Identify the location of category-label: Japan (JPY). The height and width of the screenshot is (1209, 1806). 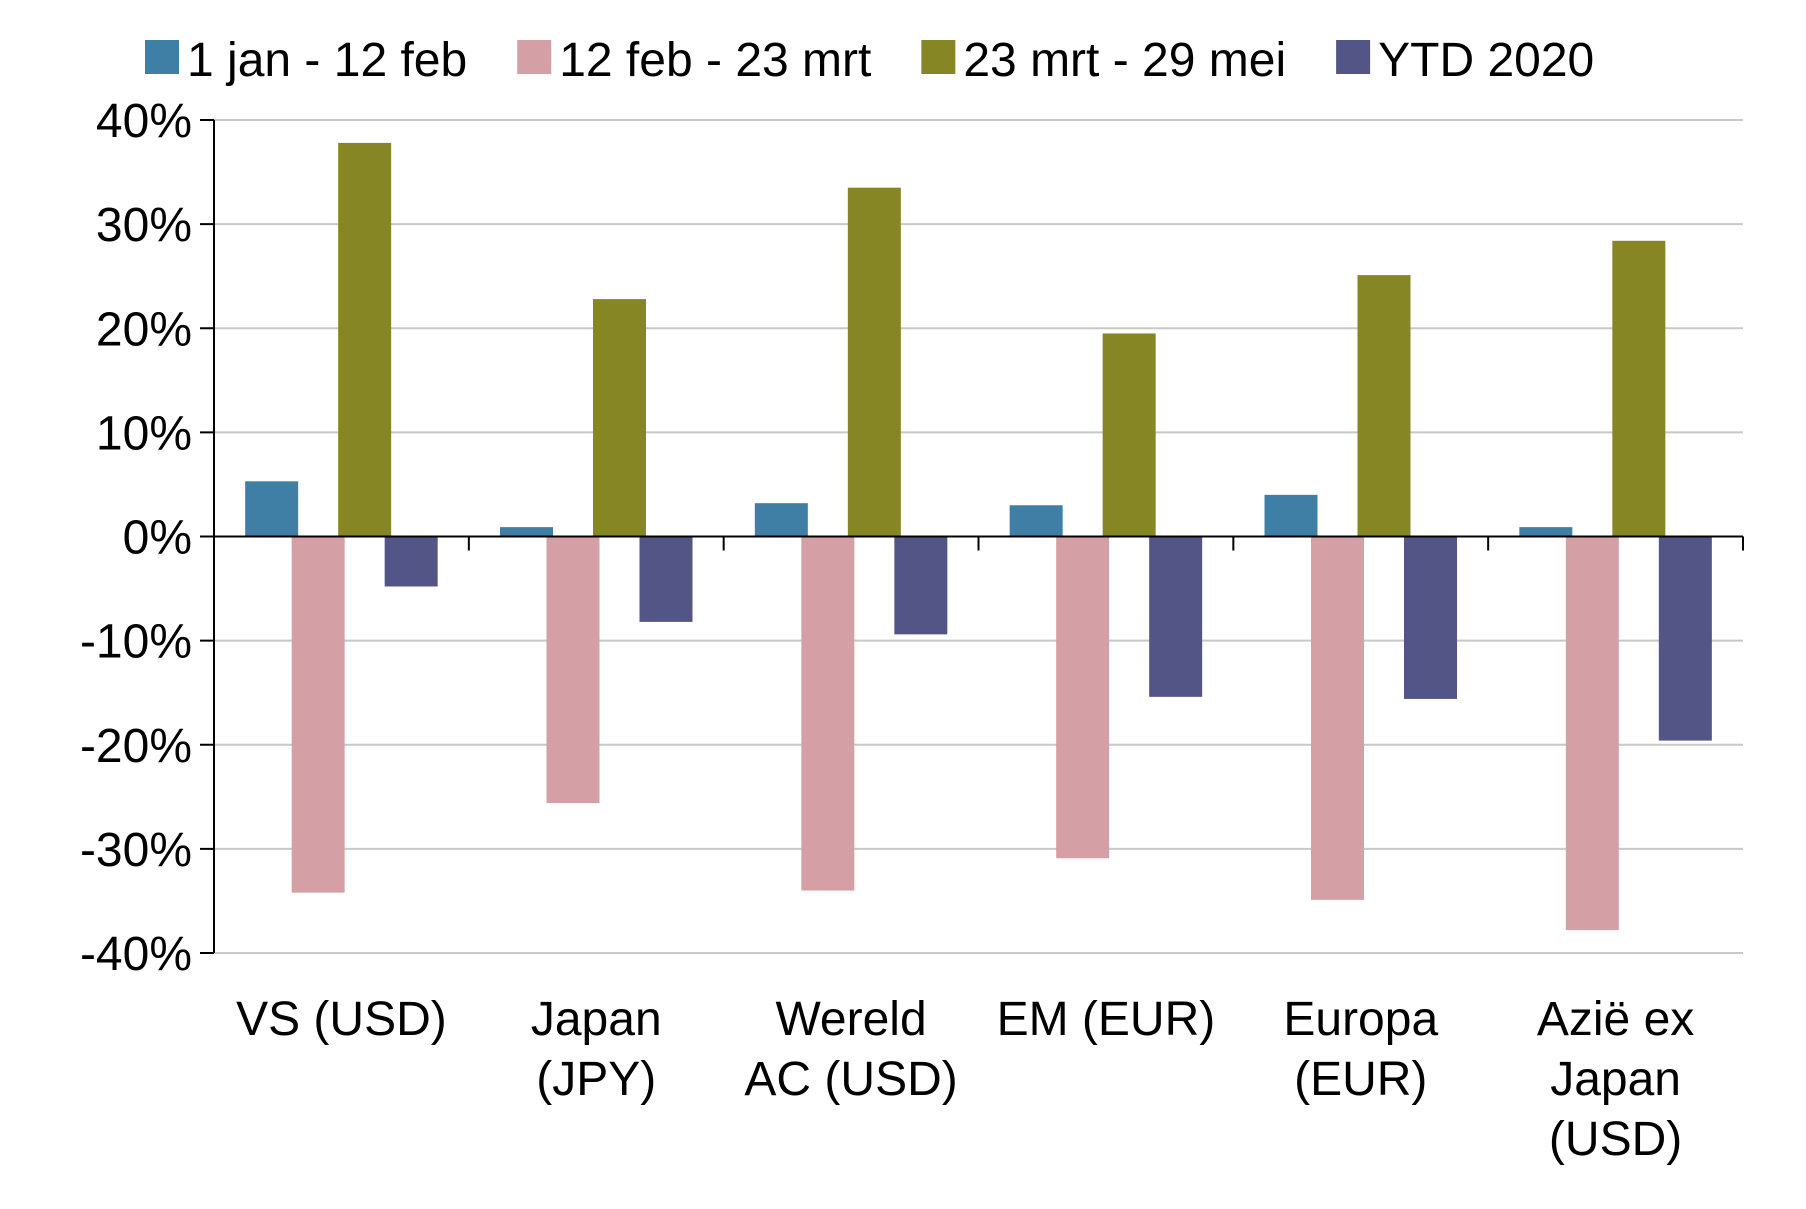
(596, 1049).